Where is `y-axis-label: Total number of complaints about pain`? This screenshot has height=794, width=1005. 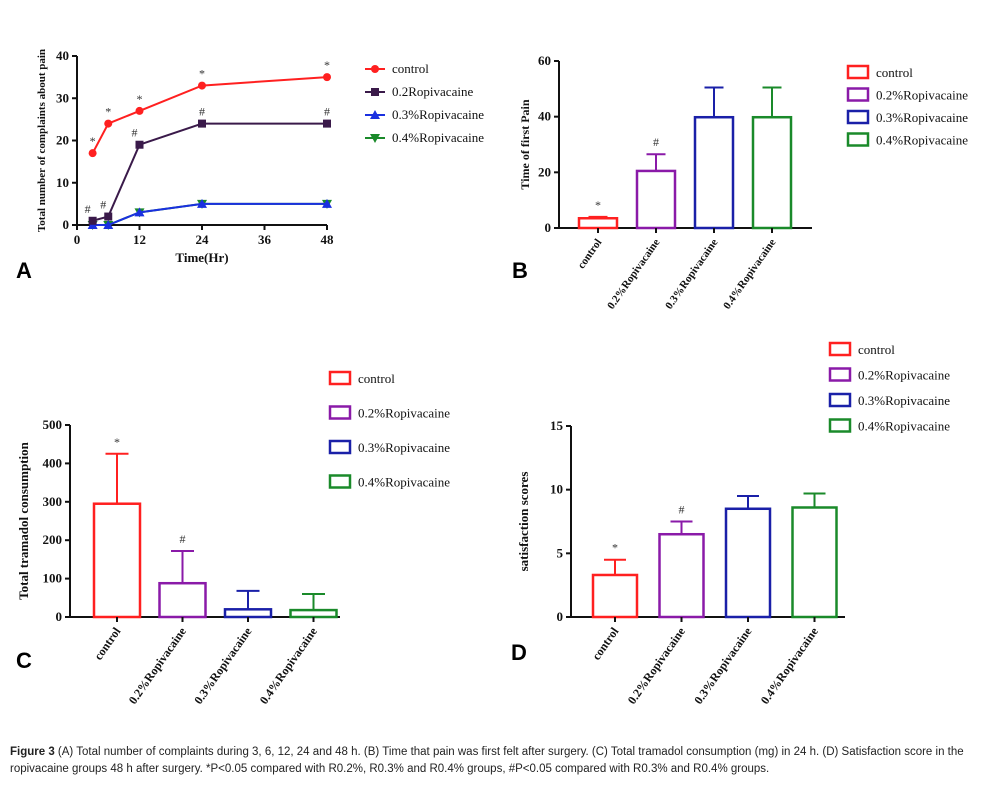
y-axis-label: Total number of complaints about pain is located at coordinates (42, 140).